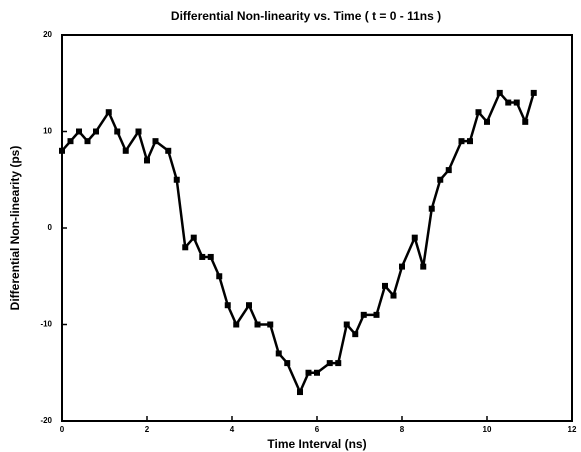 This screenshot has width=581, height=452. What do you see at coordinates (50, 227) in the screenshot?
I see `y-tick-label: 0` at bounding box center [50, 227].